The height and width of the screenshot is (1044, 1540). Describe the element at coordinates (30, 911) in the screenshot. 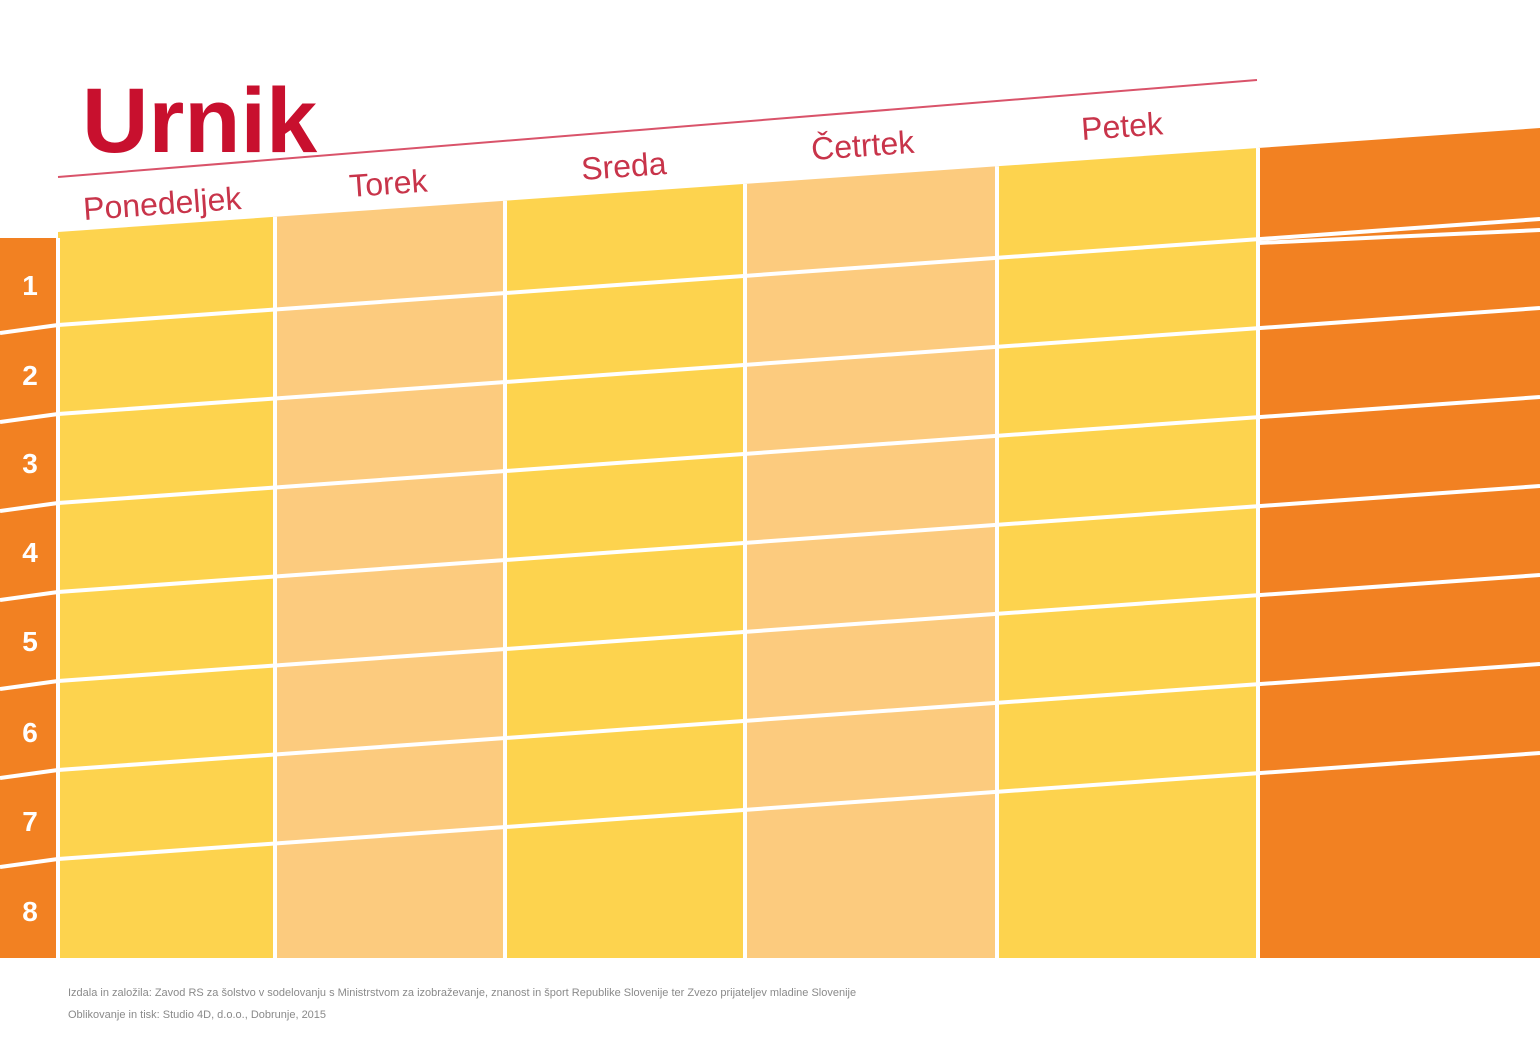

I see `period-number-8: 8` at that location.